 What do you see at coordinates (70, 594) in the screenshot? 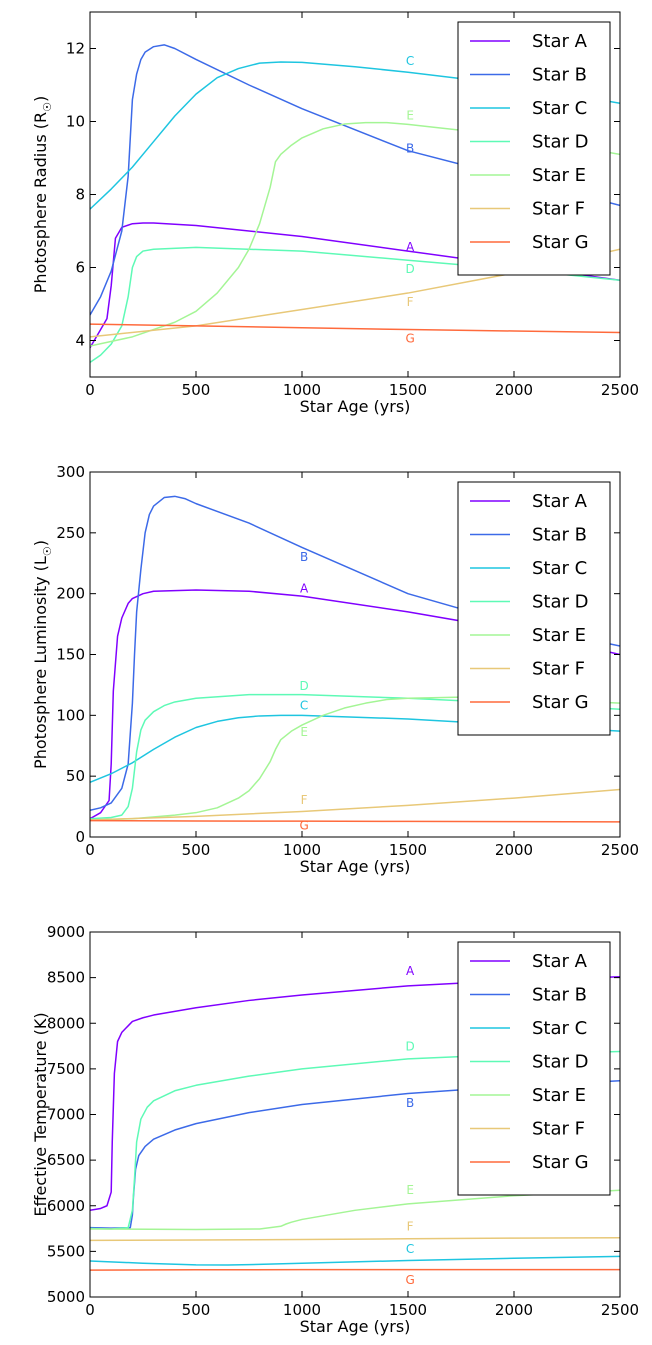
I see `y-tick-label: 200` at bounding box center [70, 594].